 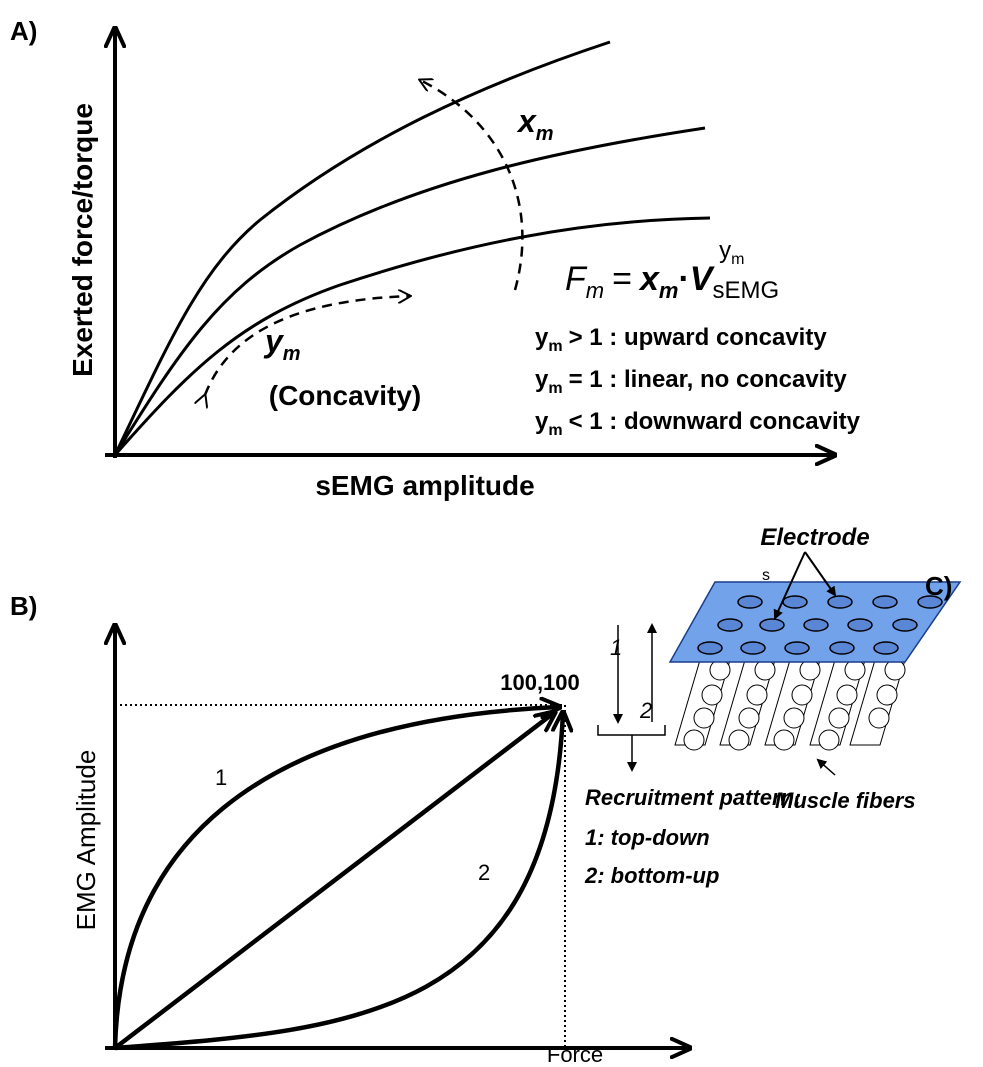 What do you see at coordinates (484, 872) in the screenshot?
I see `curve-label: 2` at bounding box center [484, 872].